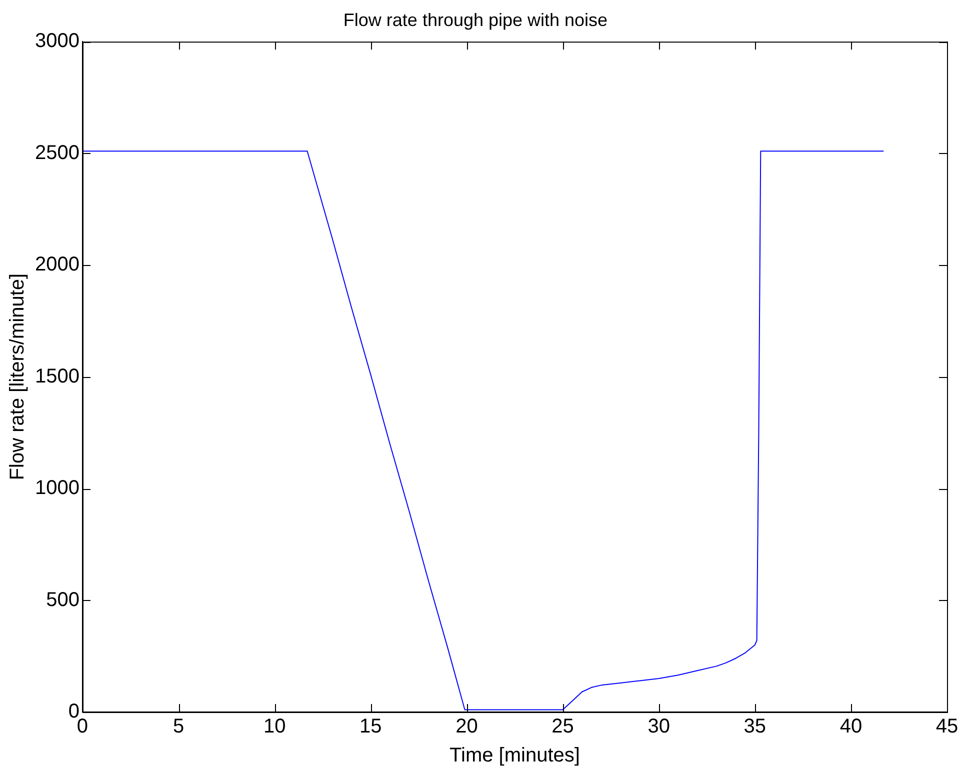  Describe the element at coordinates (515, 755) in the screenshot. I see `x-axis-title: Time [minutes]` at that location.